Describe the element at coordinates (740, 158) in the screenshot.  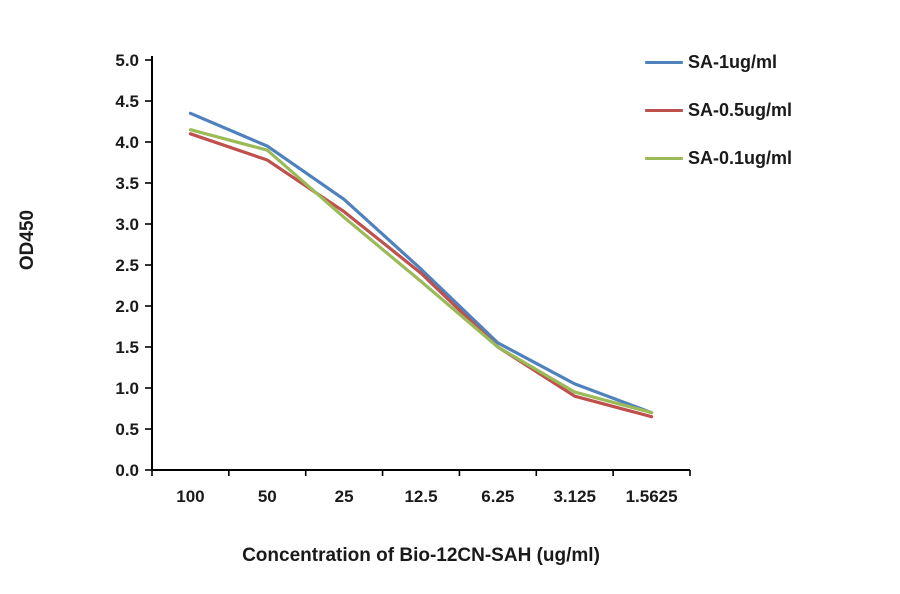
I see `legend-label: SA-0.1ug/ml` at that location.